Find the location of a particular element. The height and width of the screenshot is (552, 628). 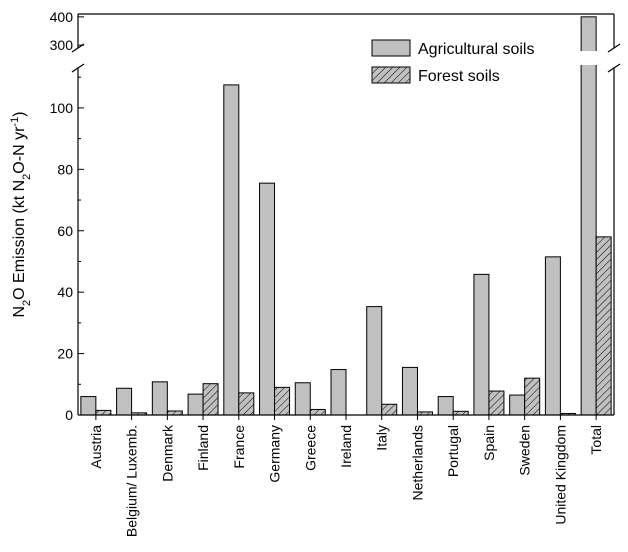

category-label-0: Austria is located at coordinates (96, 447).